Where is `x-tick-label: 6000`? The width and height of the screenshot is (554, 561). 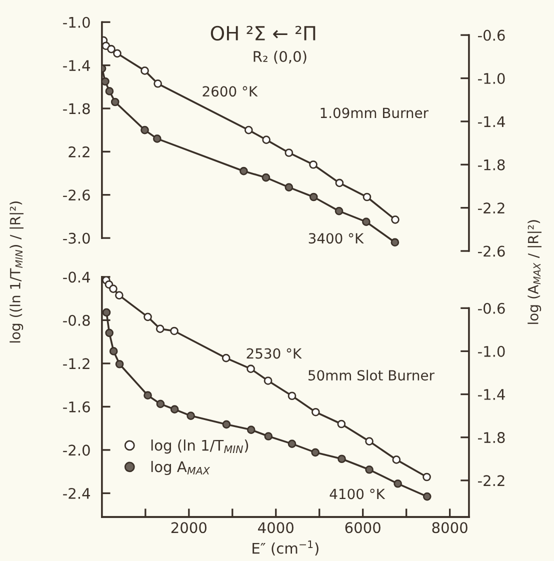
x-tick-label: 6000 is located at coordinates (362, 528).